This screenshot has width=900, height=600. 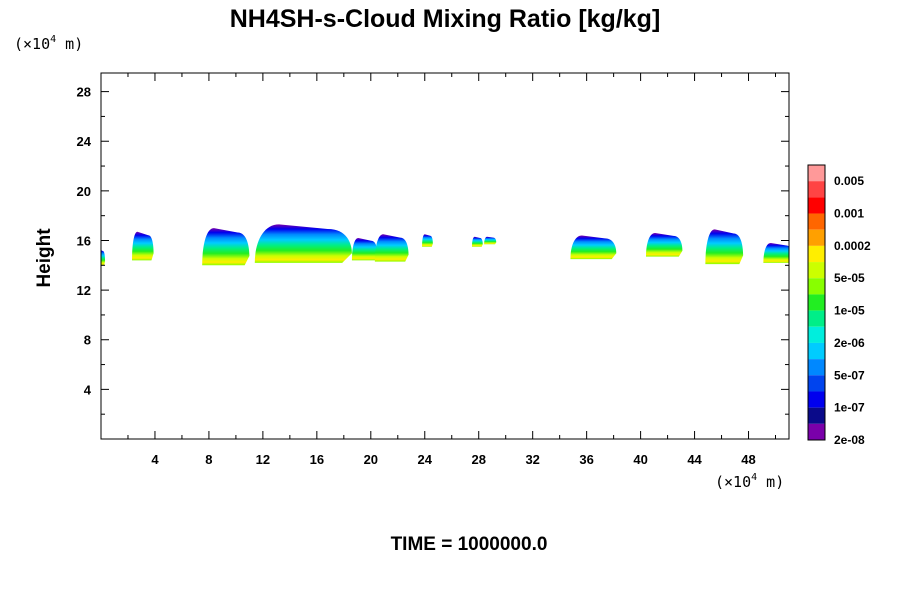 I want to click on y-tick-label: 20, so click(x=84, y=191).